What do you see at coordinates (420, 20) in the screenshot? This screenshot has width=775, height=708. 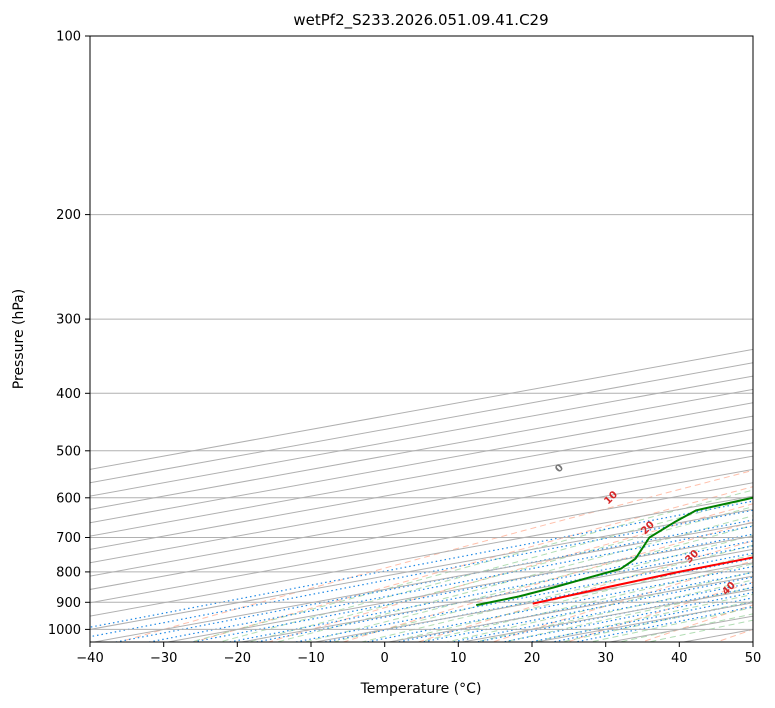 I see `chart-title: wetPf2_S233.2026.051.09.41.C29` at bounding box center [420, 20].